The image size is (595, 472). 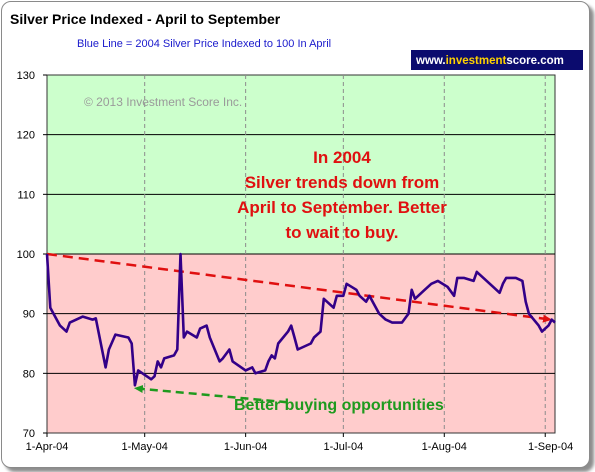 What do you see at coordinates (29, 315) in the screenshot?
I see `y-tick-label-90: 90` at bounding box center [29, 315].